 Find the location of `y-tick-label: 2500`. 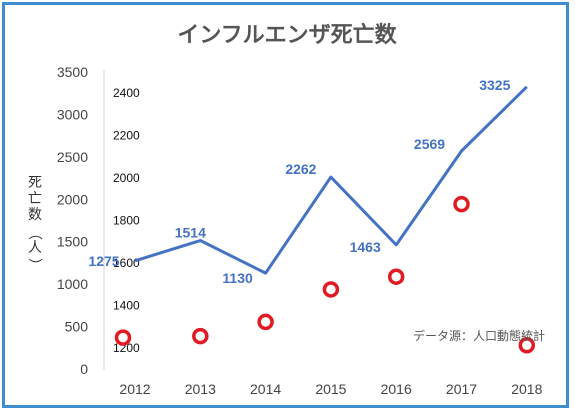

y-tick-label: 2500 is located at coordinates (72, 157).